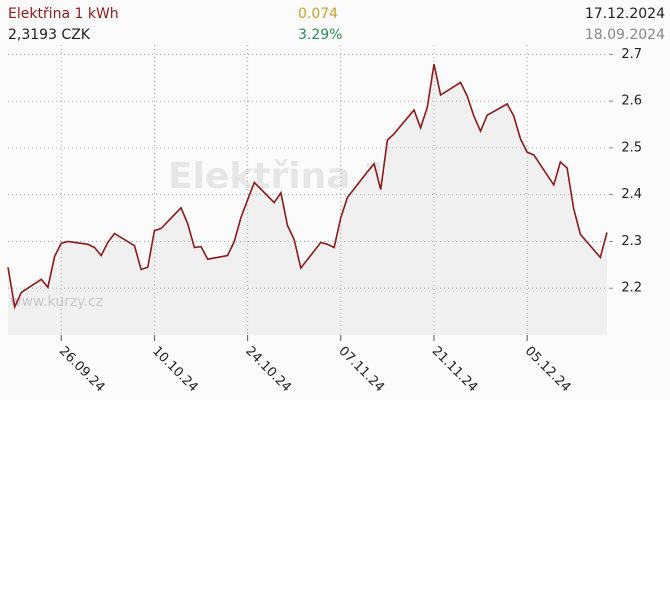 This screenshot has width=670, height=600. What do you see at coordinates (631, 241) in the screenshot?
I see `y-tick-label: 2.3` at bounding box center [631, 241].